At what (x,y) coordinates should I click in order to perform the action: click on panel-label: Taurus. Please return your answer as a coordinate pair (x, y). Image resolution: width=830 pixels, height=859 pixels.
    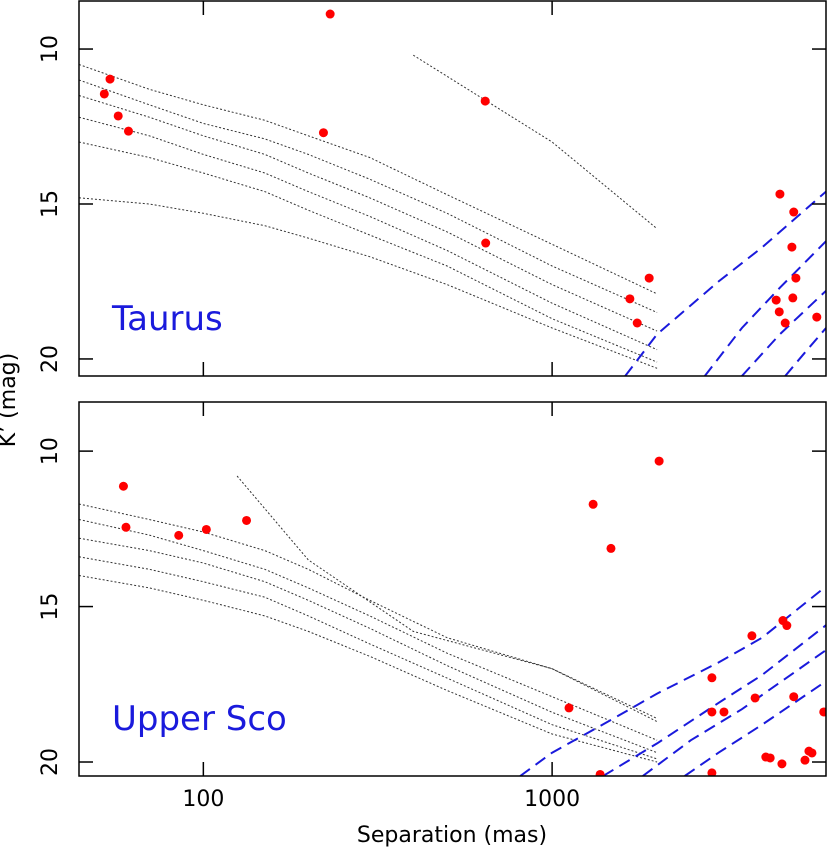
    Looking at the image, I should click on (167, 319).